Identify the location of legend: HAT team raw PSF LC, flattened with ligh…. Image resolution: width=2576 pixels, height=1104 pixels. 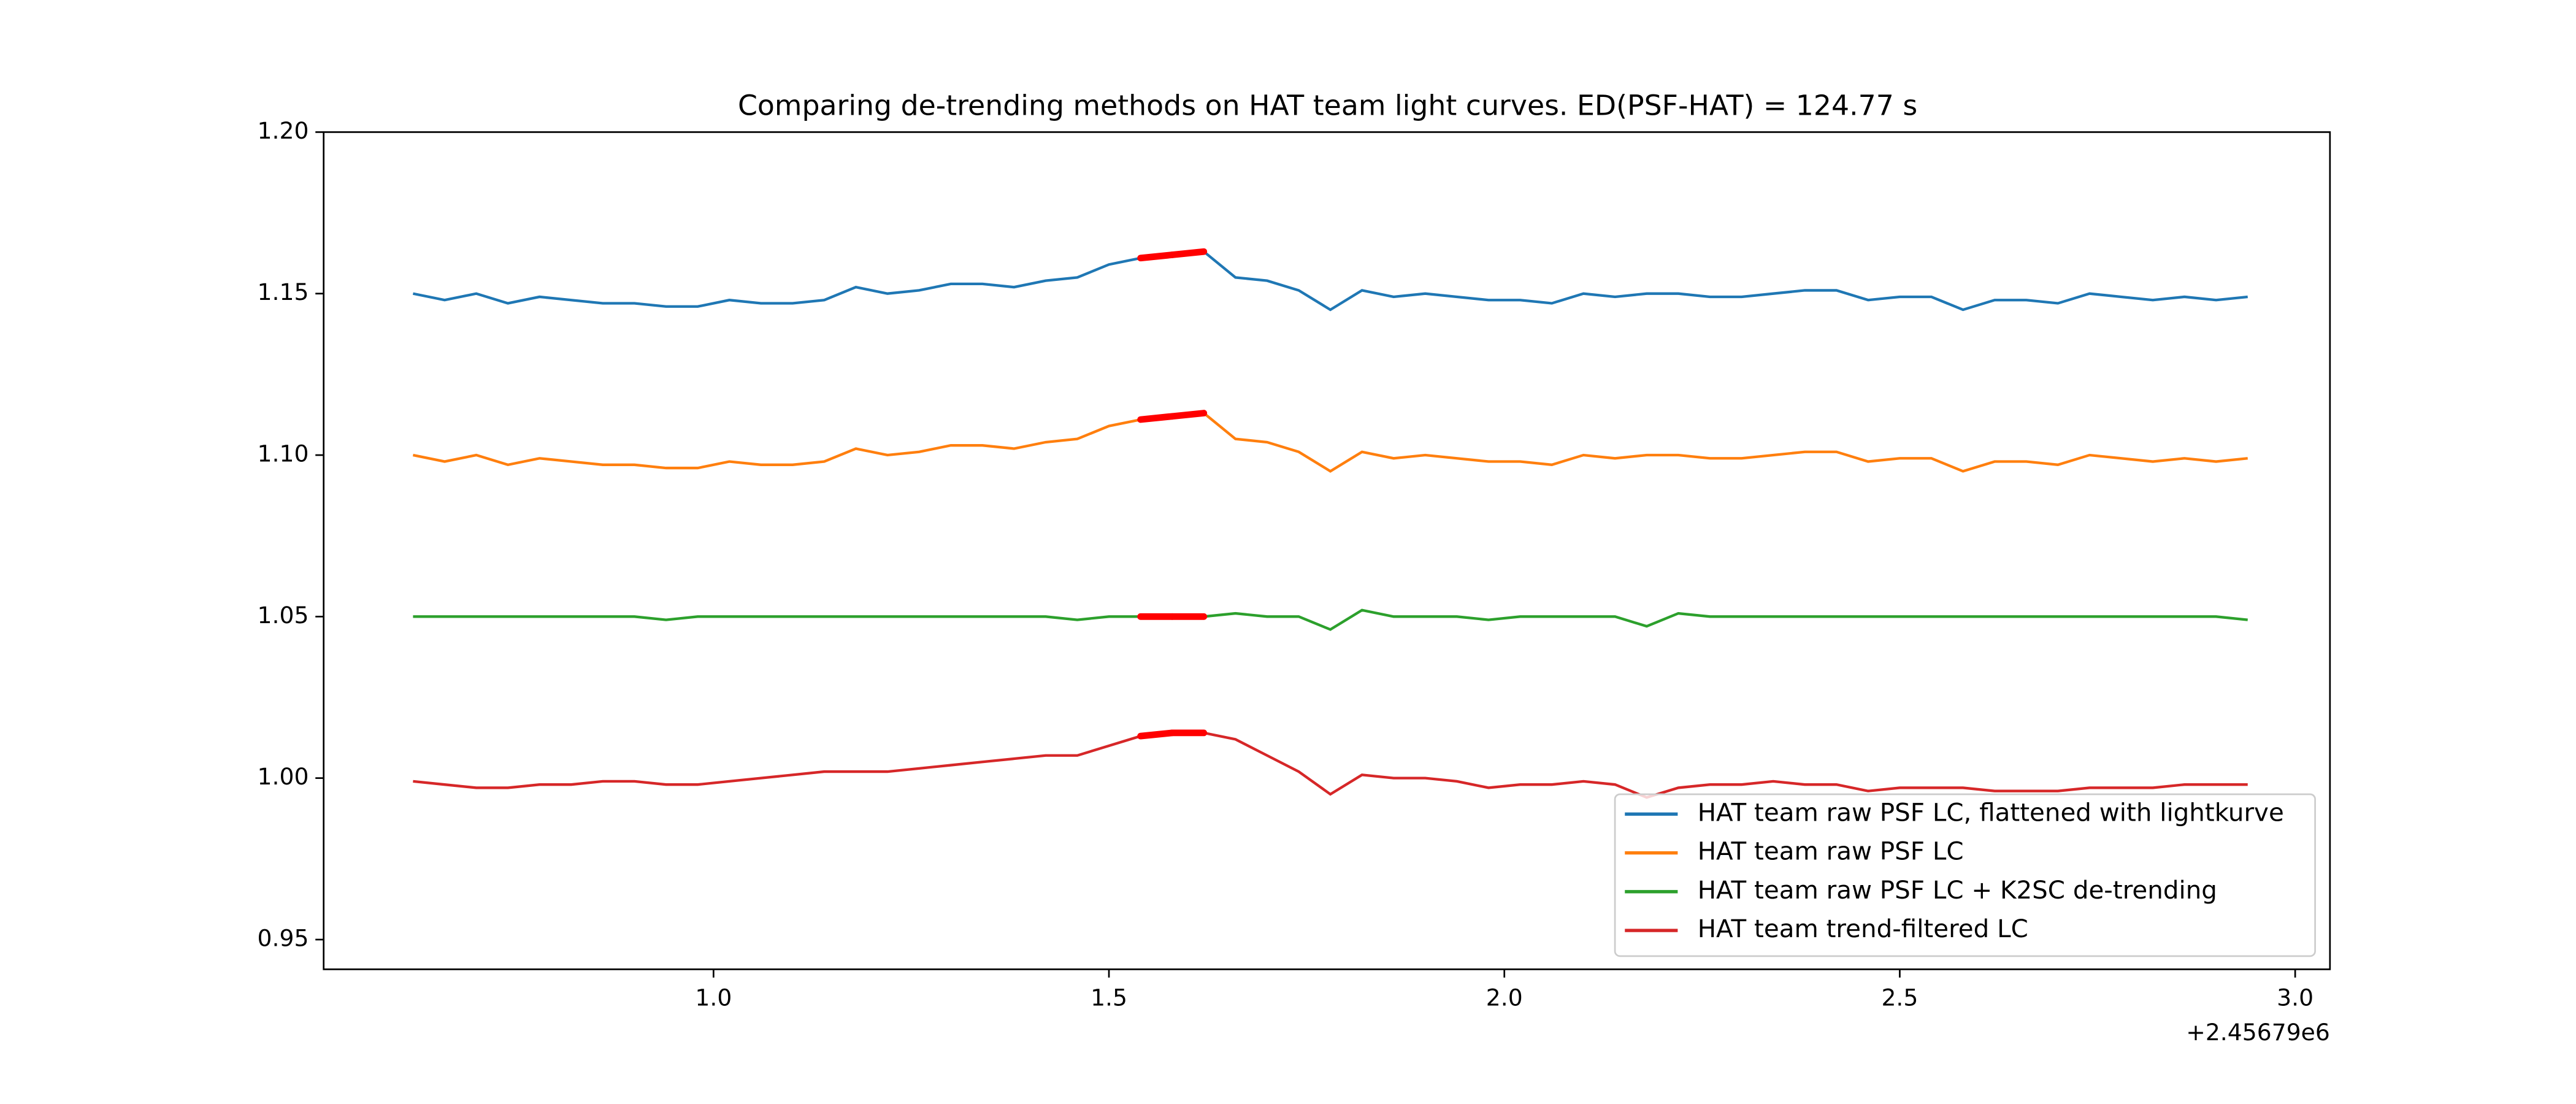
(1965, 875).